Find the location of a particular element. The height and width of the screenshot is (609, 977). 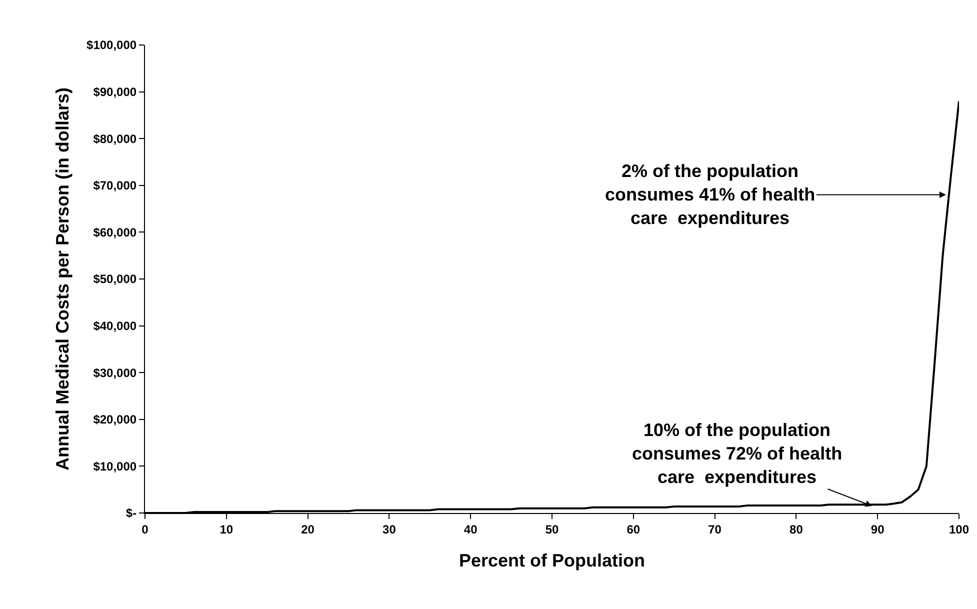

x-tick-label: 10 is located at coordinates (227, 529).